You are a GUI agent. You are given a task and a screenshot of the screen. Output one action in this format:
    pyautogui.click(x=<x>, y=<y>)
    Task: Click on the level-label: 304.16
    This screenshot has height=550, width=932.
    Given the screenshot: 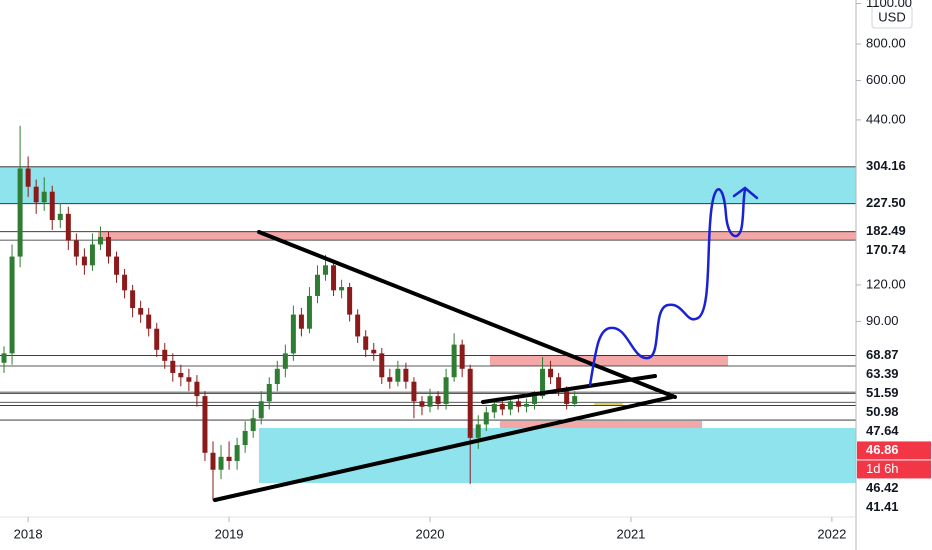 What is the action you would take?
    pyautogui.click(x=886, y=165)
    